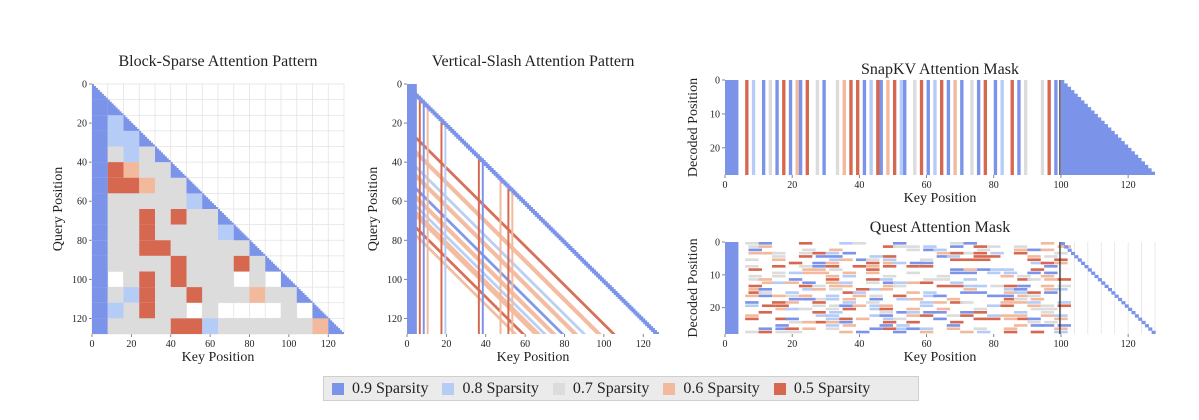 The image size is (1199, 420). What do you see at coordinates (500, 388) in the screenshot?
I see `legend-label: 0.8 Sparsity` at bounding box center [500, 388].